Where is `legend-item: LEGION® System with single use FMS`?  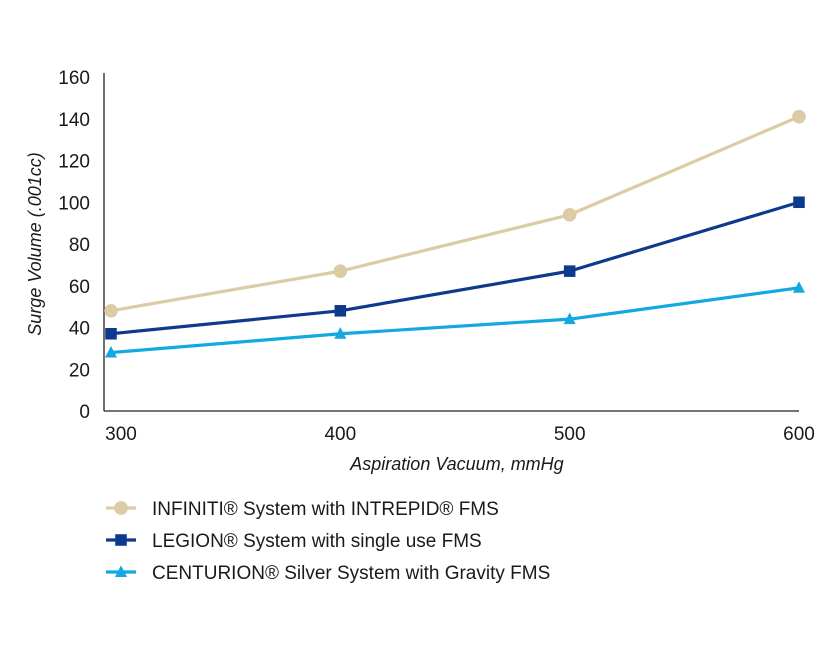 legend-item: LEGION® System with single use FMS is located at coordinates (294, 541).